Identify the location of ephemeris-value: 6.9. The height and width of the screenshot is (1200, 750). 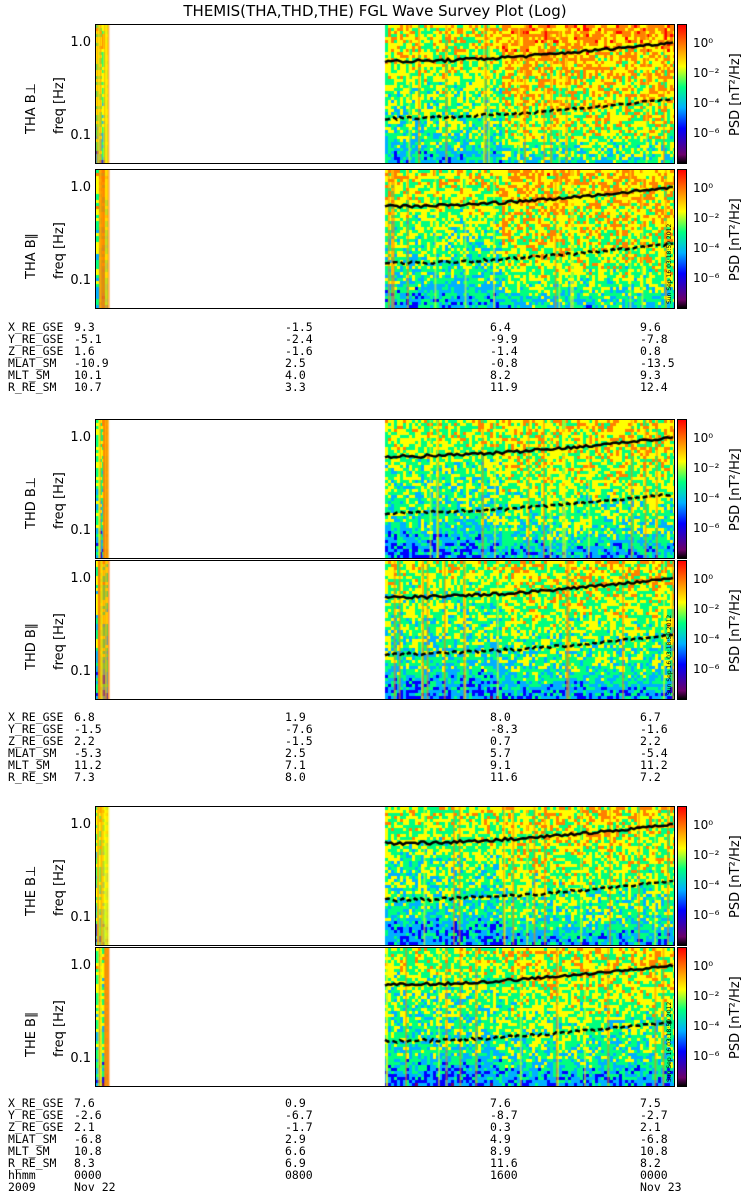
(295, 1163).